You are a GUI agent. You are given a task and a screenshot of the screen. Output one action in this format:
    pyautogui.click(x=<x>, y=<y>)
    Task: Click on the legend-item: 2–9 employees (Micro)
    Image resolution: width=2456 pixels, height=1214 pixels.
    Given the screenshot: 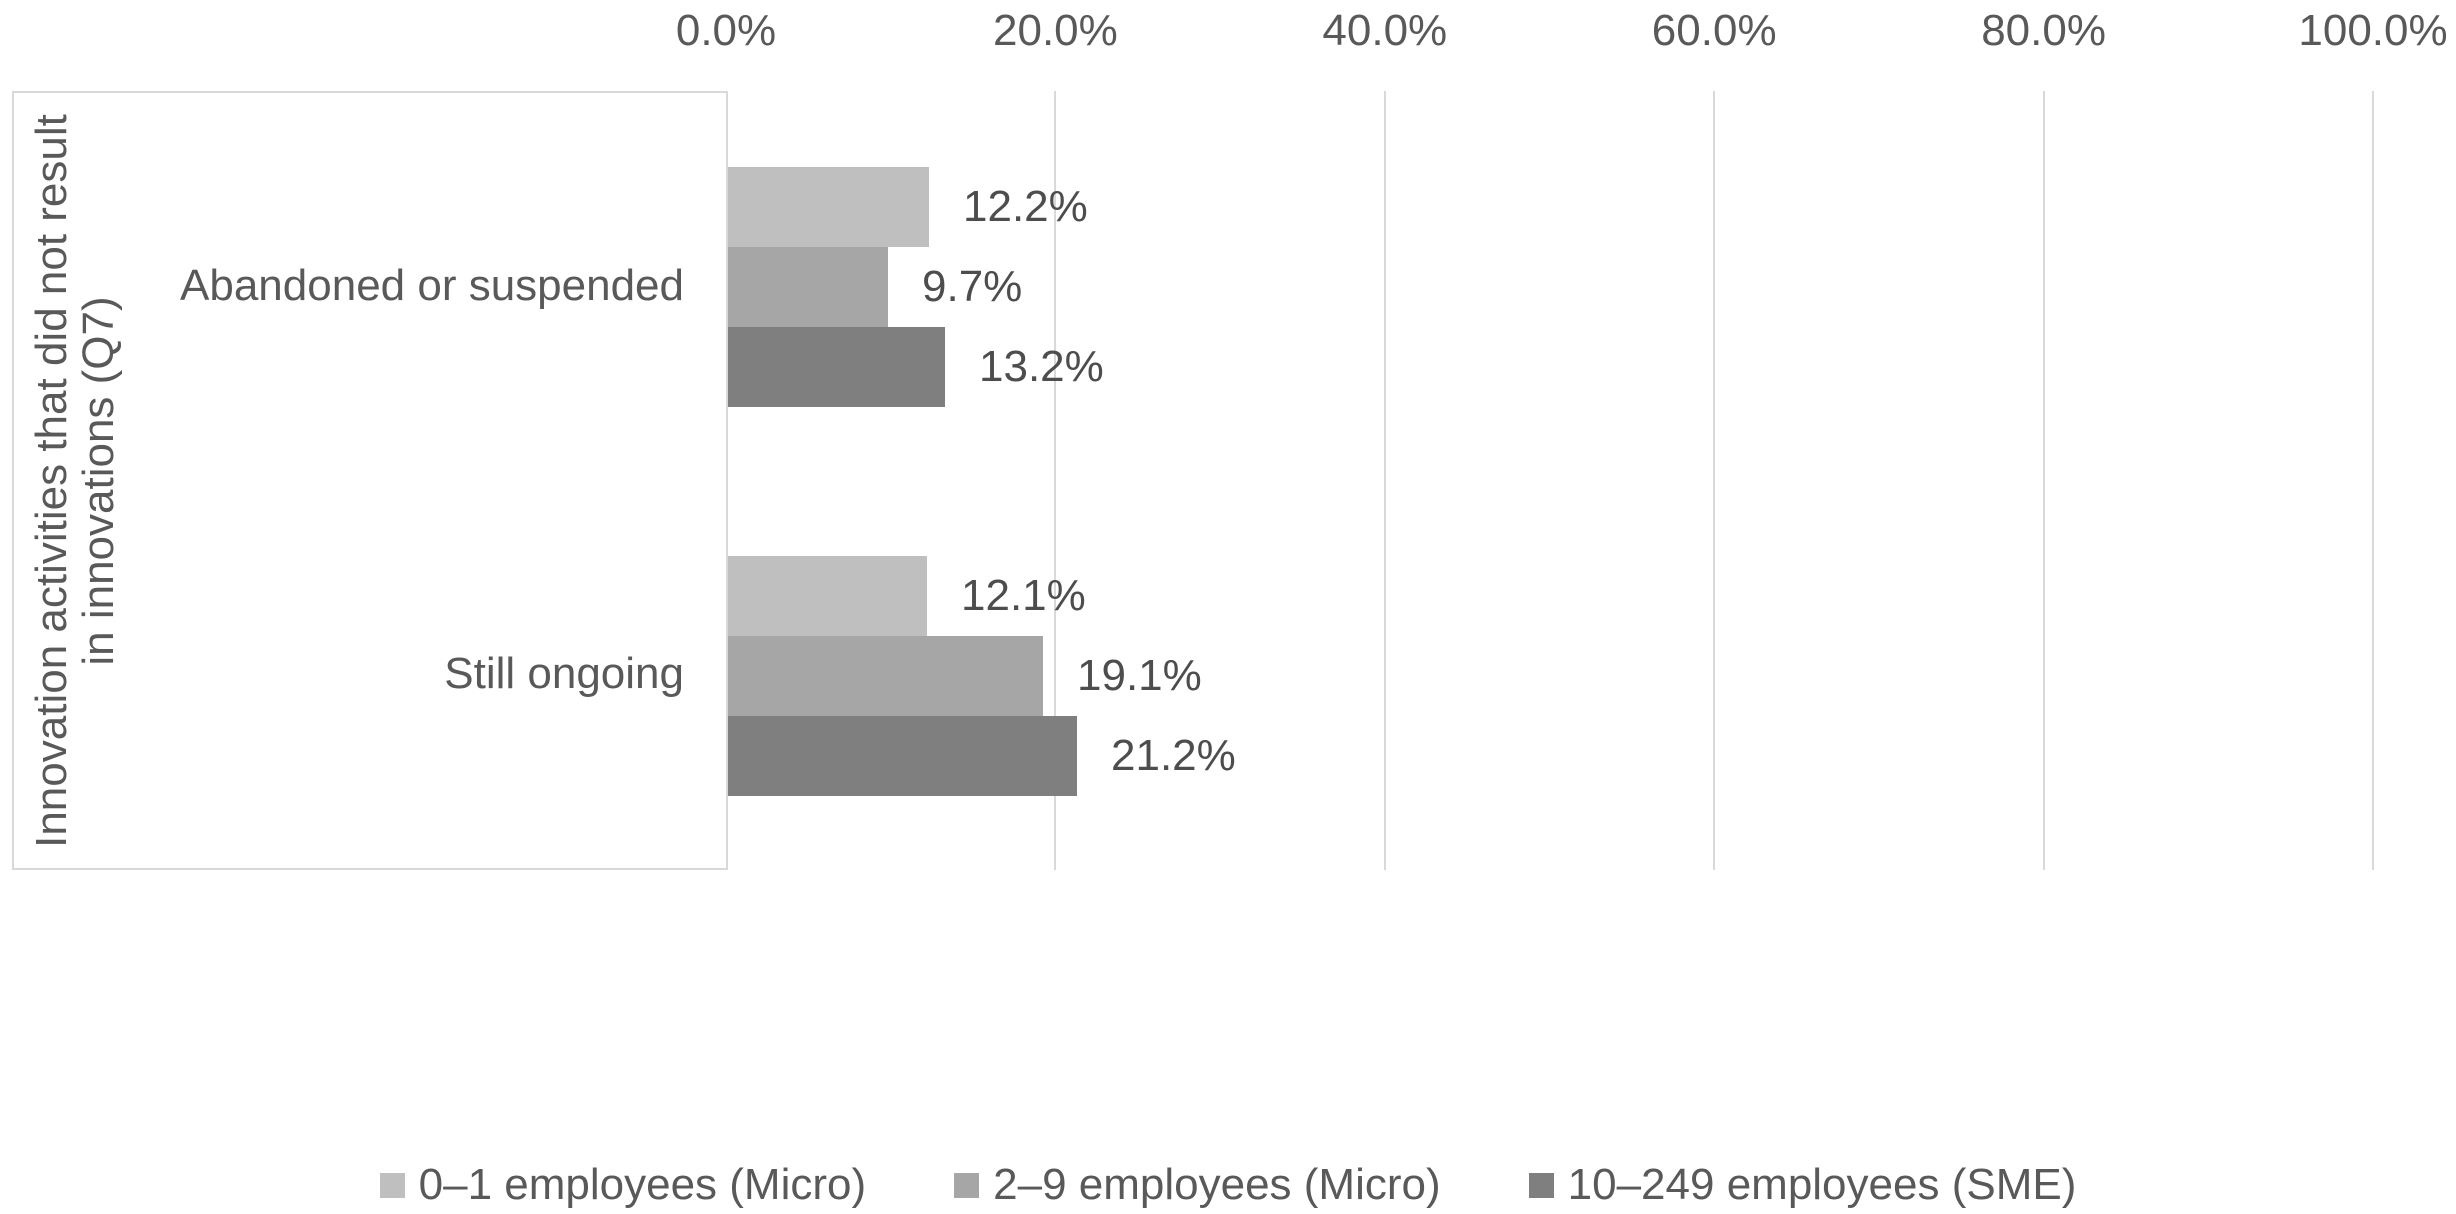 What is the action you would take?
    pyautogui.click(x=1197, y=1185)
    